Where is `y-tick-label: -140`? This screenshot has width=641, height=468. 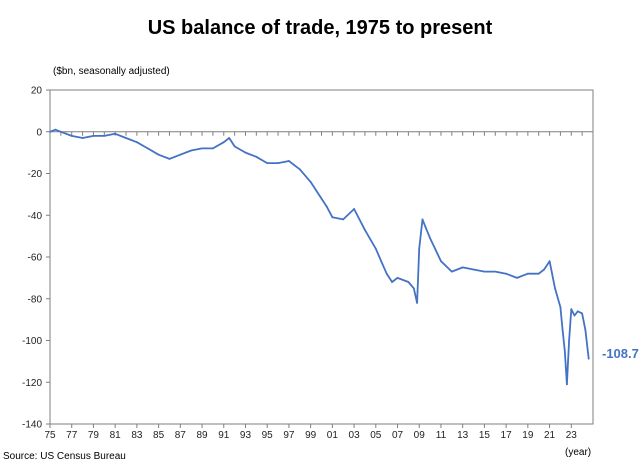 y-tick-label: -140 is located at coordinates (32, 425).